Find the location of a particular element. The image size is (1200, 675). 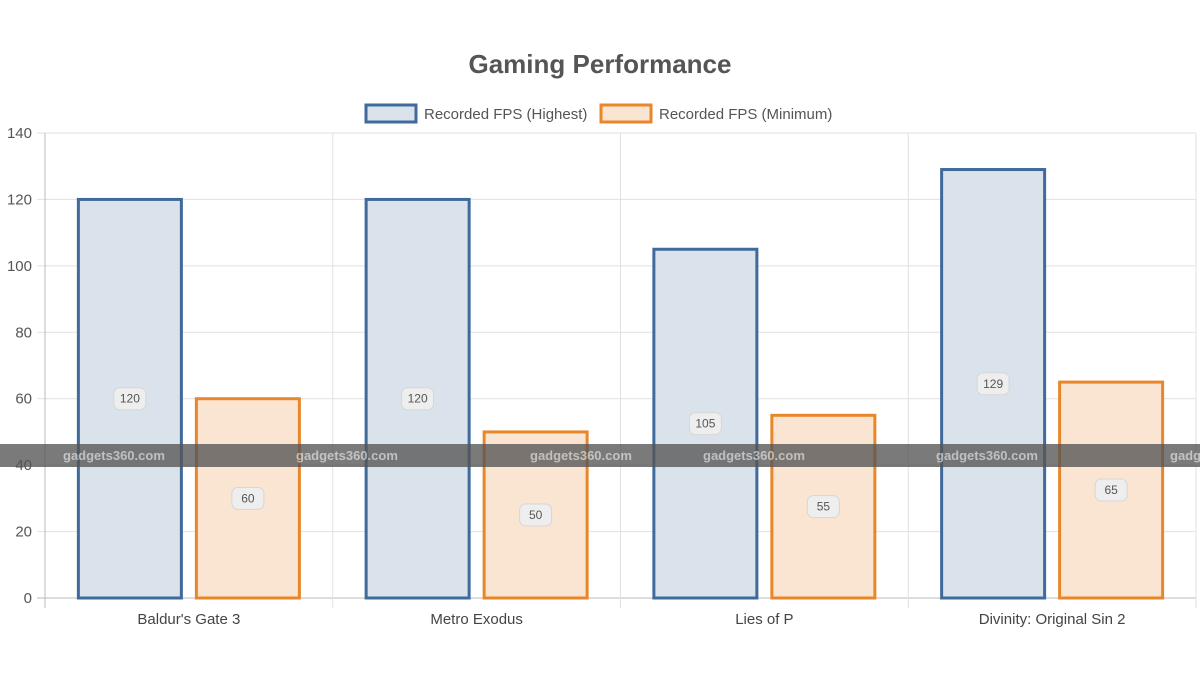

x-category-label: Divinity: Original Sin 2 is located at coordinates (1052, 619).